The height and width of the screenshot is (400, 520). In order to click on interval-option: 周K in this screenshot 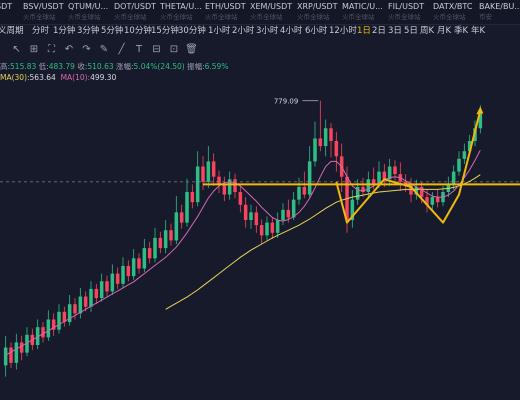, I will do `click(427, 31)`.